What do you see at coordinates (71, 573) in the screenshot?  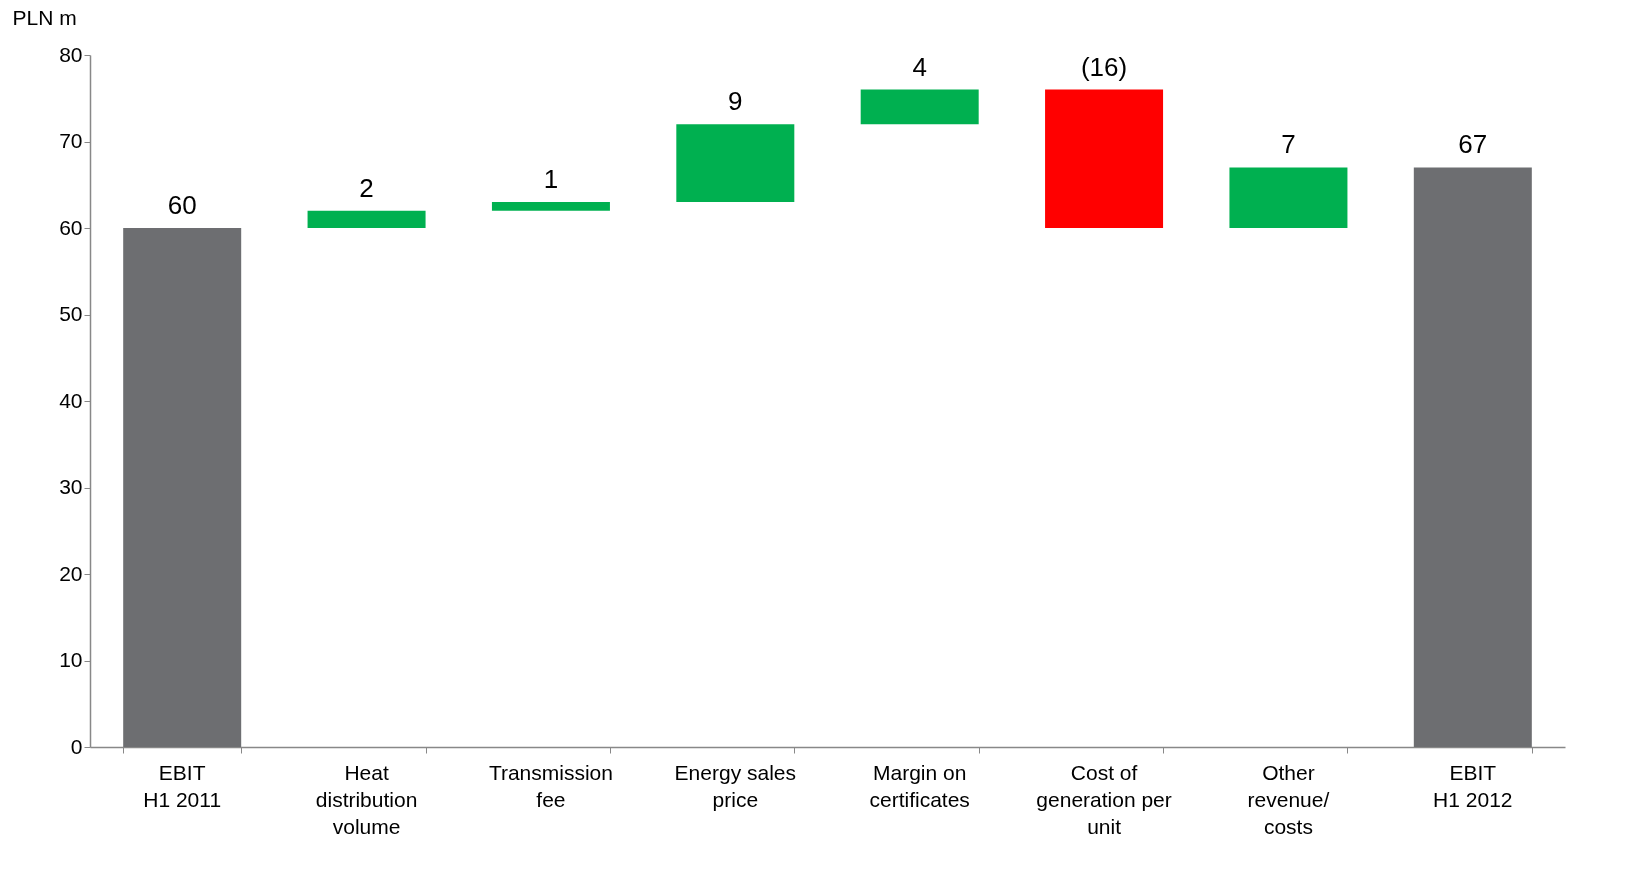 I see `y-tick-label: 20` at bounding box center [71, 573].